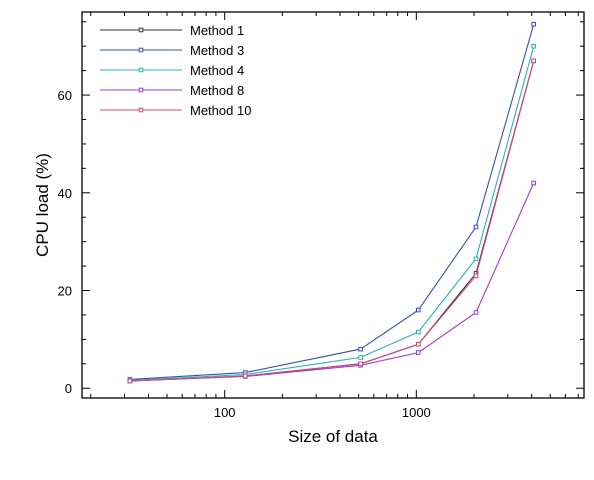 The width and height of the screenshot is (594, 480). Describe the element at coordinates (220, 110) in the screenshot. I see `legend-label: Method 10` at that location.